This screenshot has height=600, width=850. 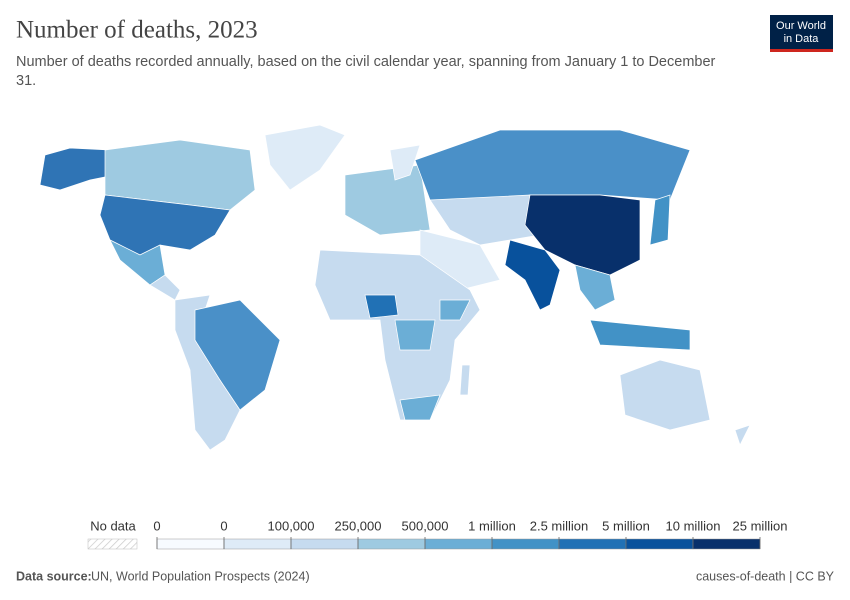 I want to click on legend-label: 5 million, so click(x=626, y=525).